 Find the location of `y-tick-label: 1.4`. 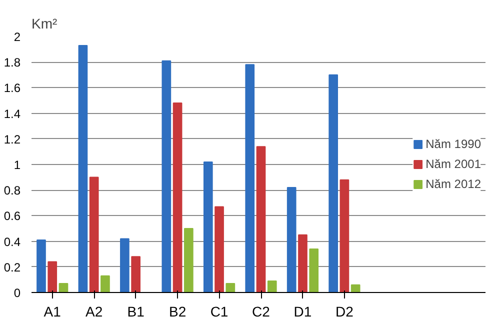

y-tick-label: 1.4 is located at coordinates (12, 113).